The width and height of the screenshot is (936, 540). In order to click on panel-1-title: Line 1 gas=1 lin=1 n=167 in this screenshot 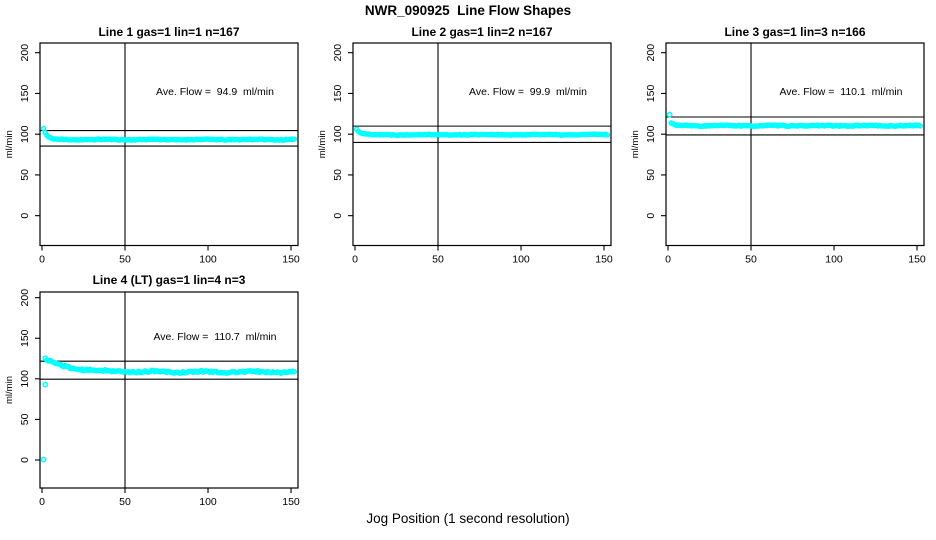, I will do `click(169, 32)`.